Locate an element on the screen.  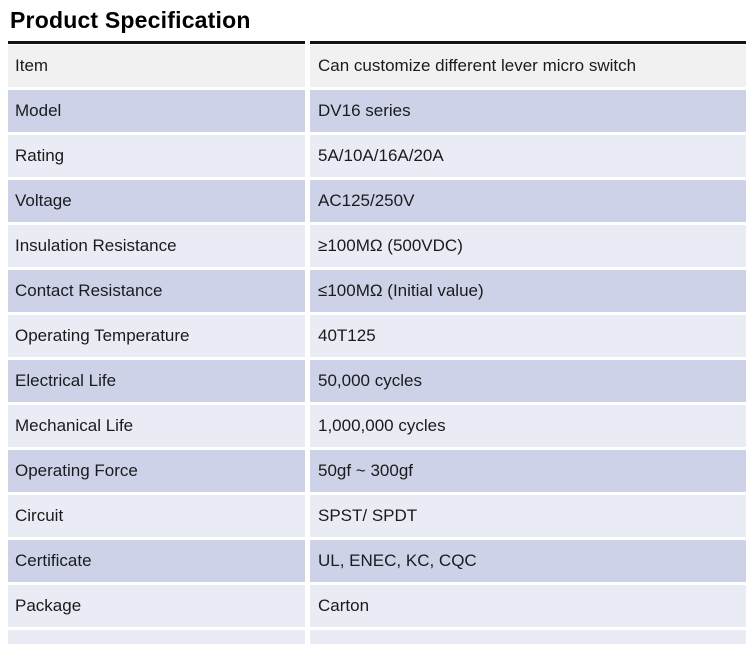
spec-item-label: Rating is located at coordinates (156, 156).